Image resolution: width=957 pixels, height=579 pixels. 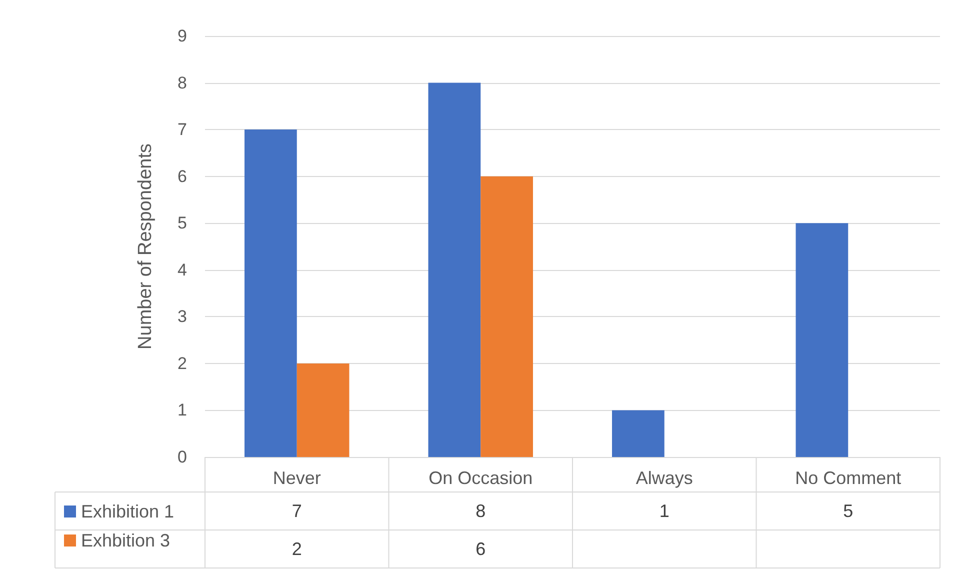 What do you see at coordinates (480, 478) in the screenshot?
I see `x-tick-label: On Occasion` at bounding box center [480, 478].